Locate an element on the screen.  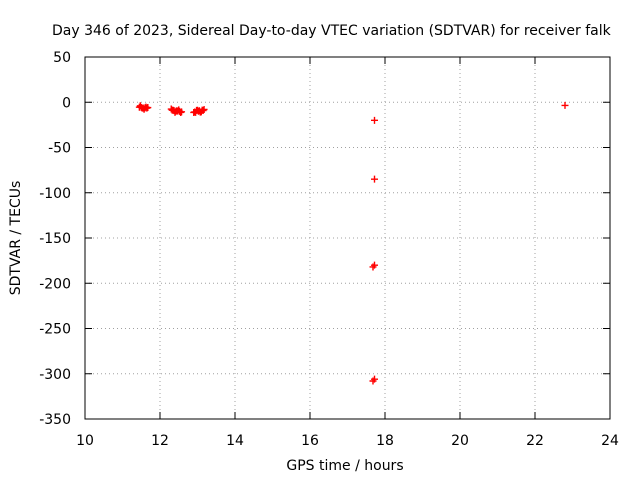
y-tick-label: -200 is located at coordinates (55, 284).